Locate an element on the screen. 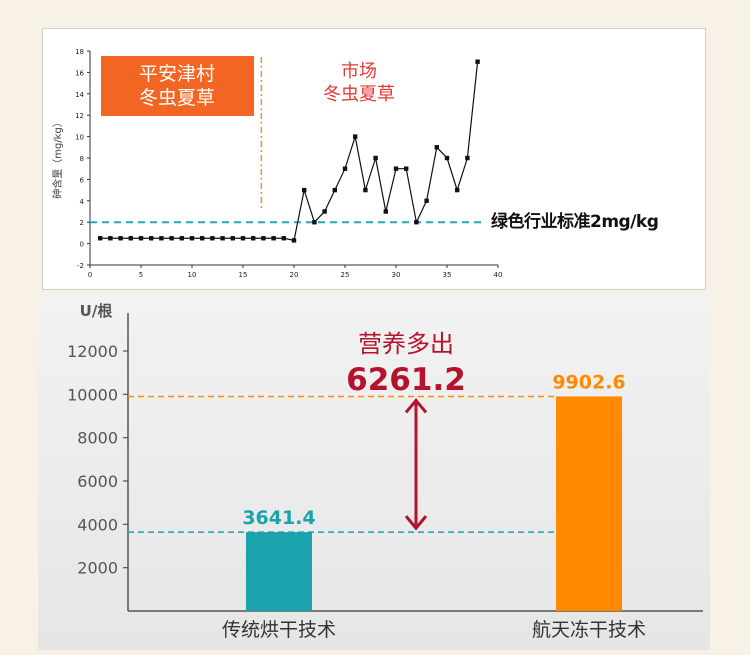 The height and width of the screenshot is (655, 750). y-tick-label: 6000 is located at coordinates (97, 481).